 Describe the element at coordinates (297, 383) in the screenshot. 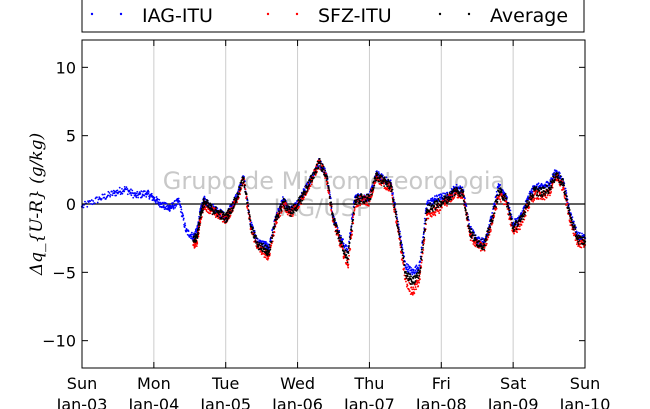

I see `x-tick-label-day: Wed` at that location.